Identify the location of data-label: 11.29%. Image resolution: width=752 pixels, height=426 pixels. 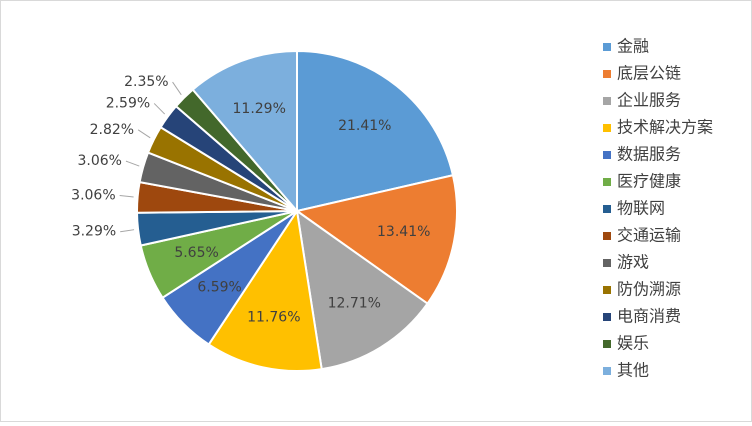
(259, 109).